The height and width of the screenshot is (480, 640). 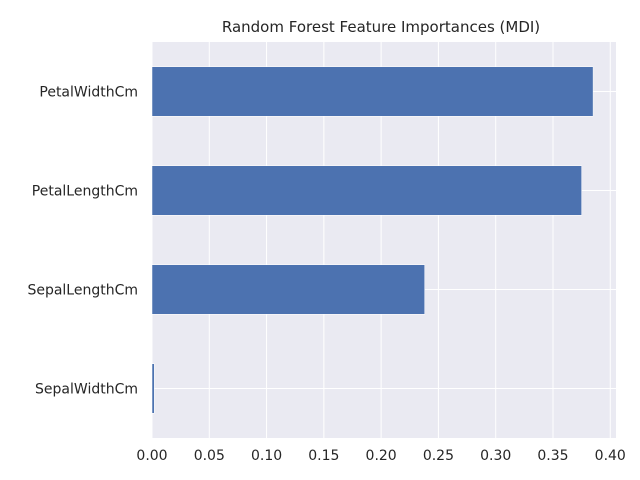 I want to click on x-tick-label: 0.40, so click(x=610, y=456).